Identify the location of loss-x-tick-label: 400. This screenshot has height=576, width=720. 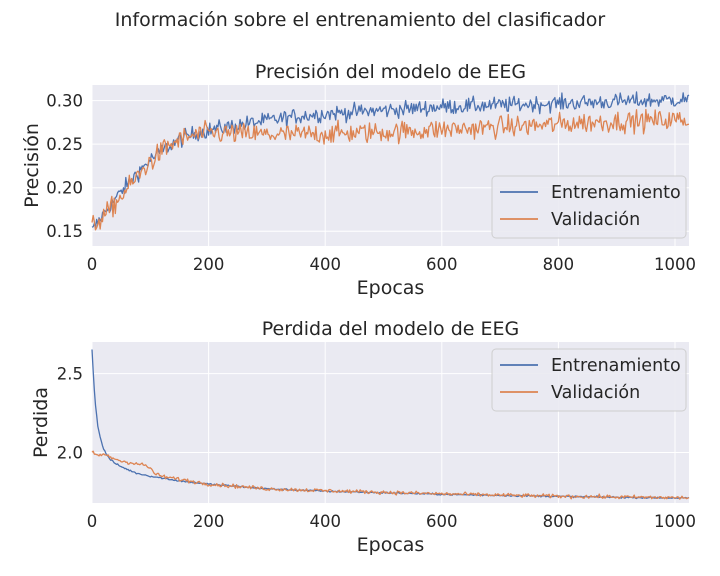
(325, 521).